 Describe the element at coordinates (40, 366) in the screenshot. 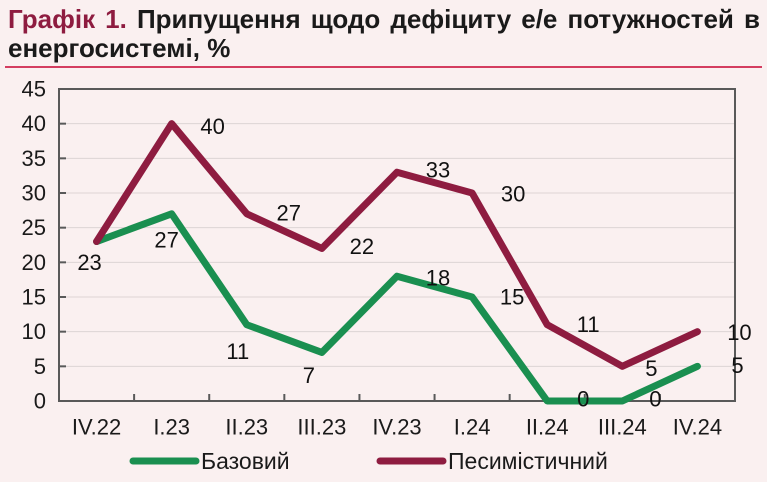

I see `y-axis-tick-label: 5` at that location.